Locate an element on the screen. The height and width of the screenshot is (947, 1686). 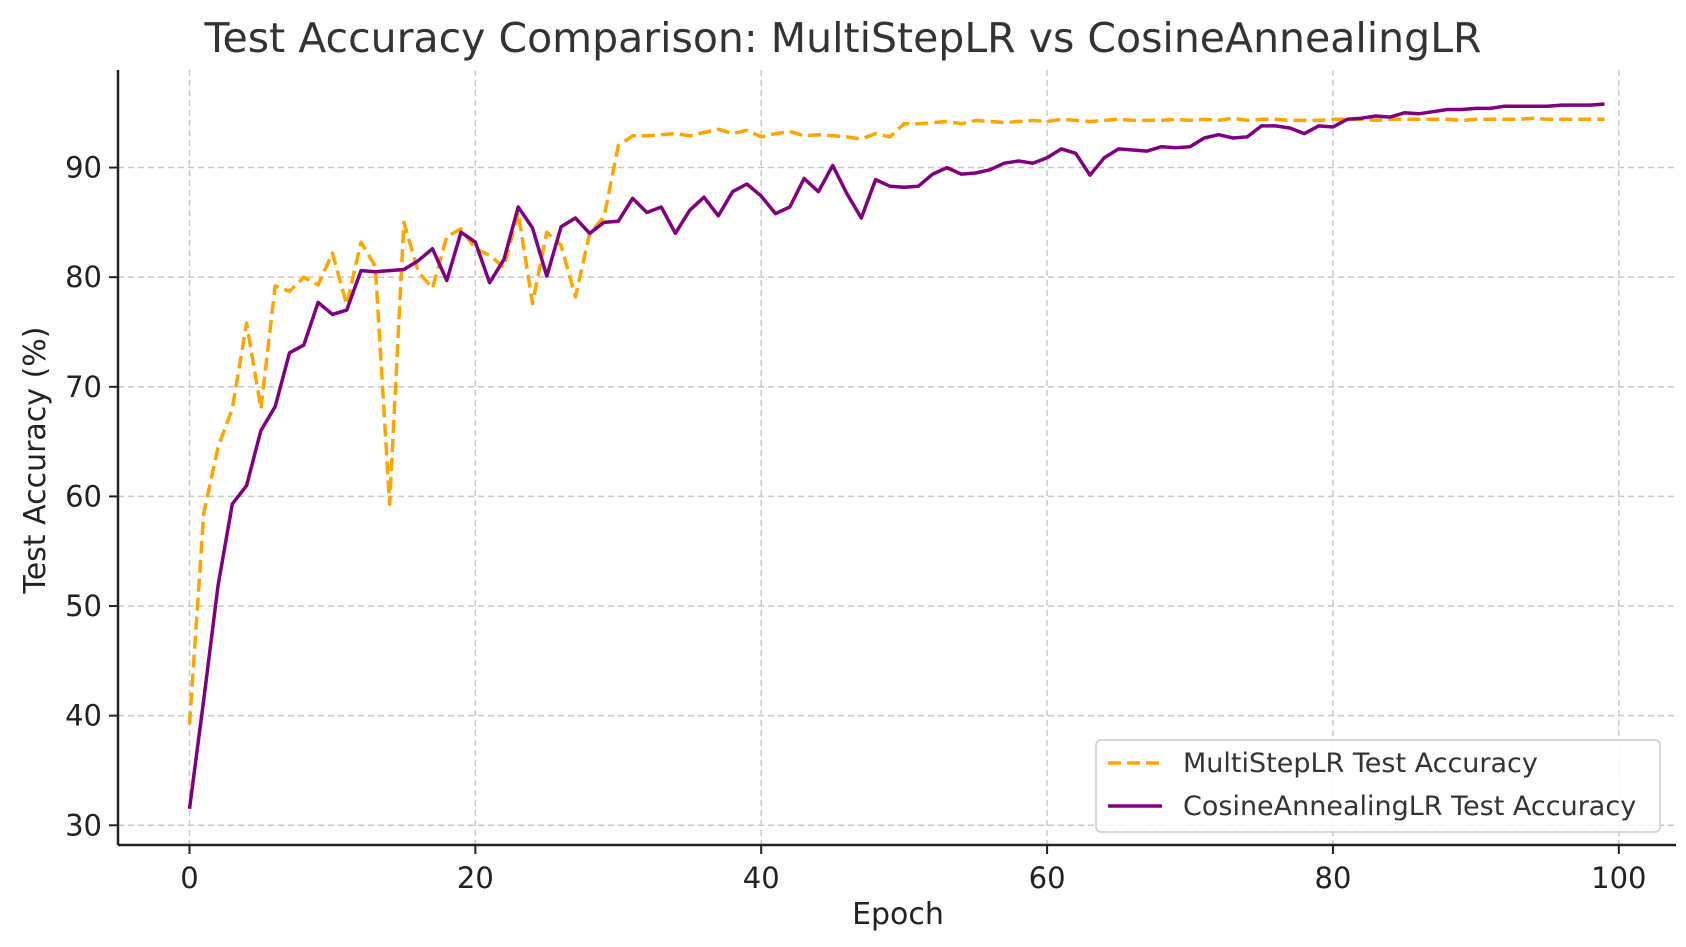
legend-box is located at coordinates (1378, 786).